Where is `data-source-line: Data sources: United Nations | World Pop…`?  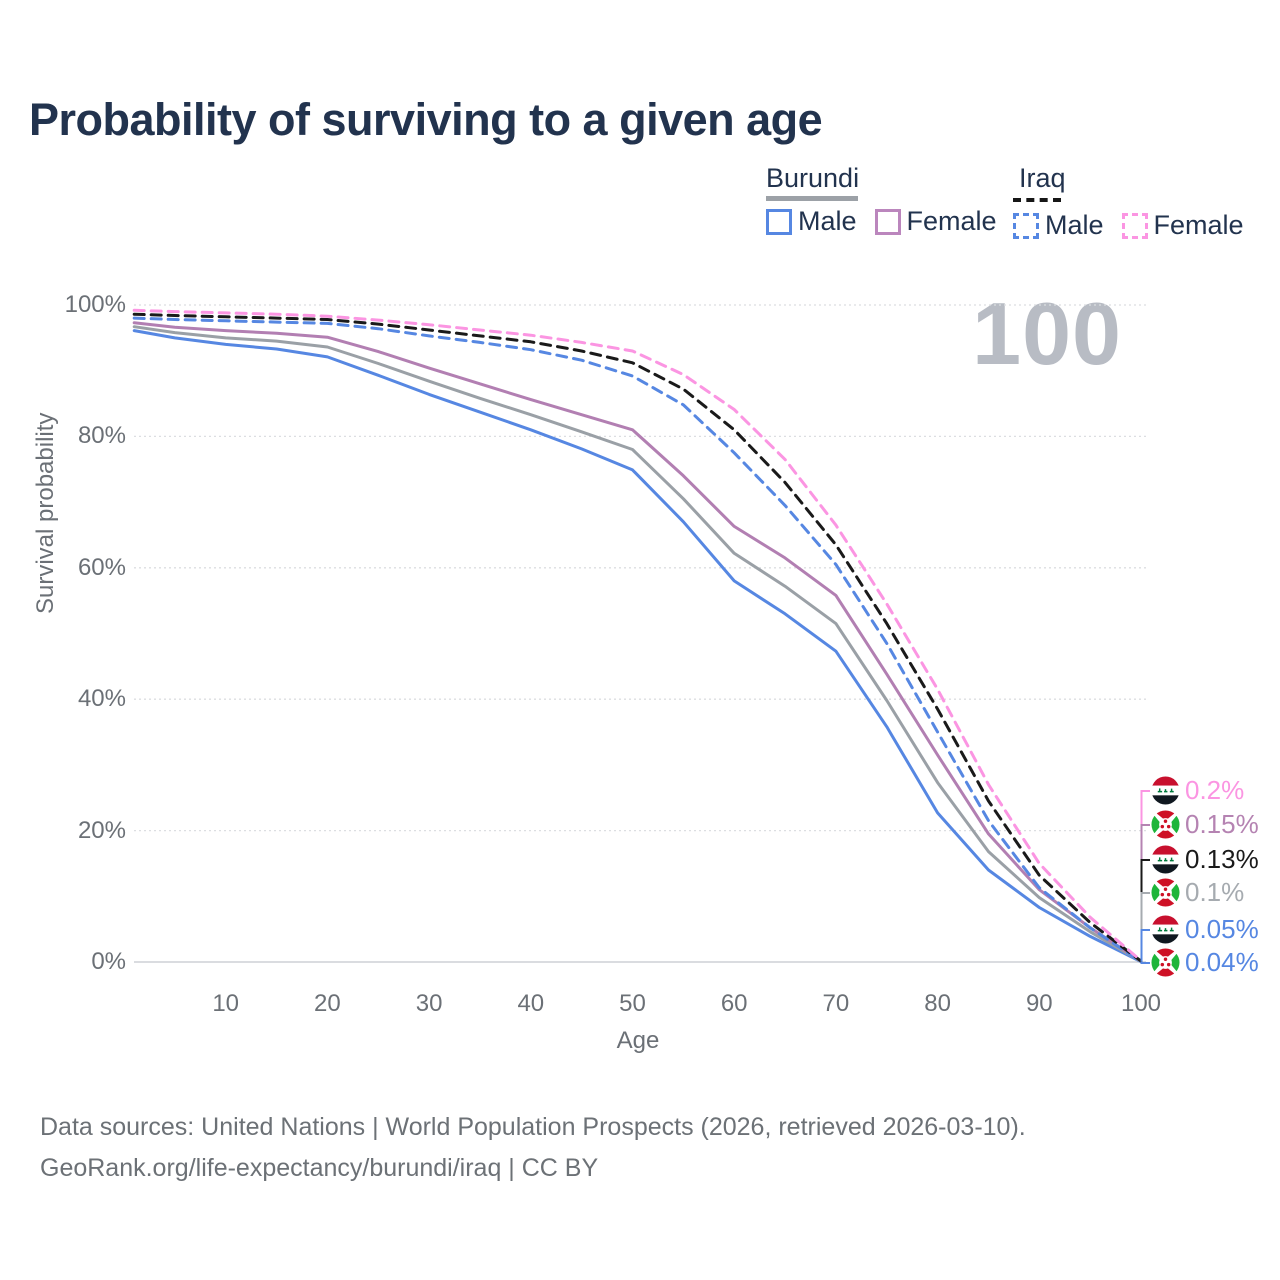 data-source-line: Data sources: United Nations | World Pop… is located at coordinates (533, 1127).